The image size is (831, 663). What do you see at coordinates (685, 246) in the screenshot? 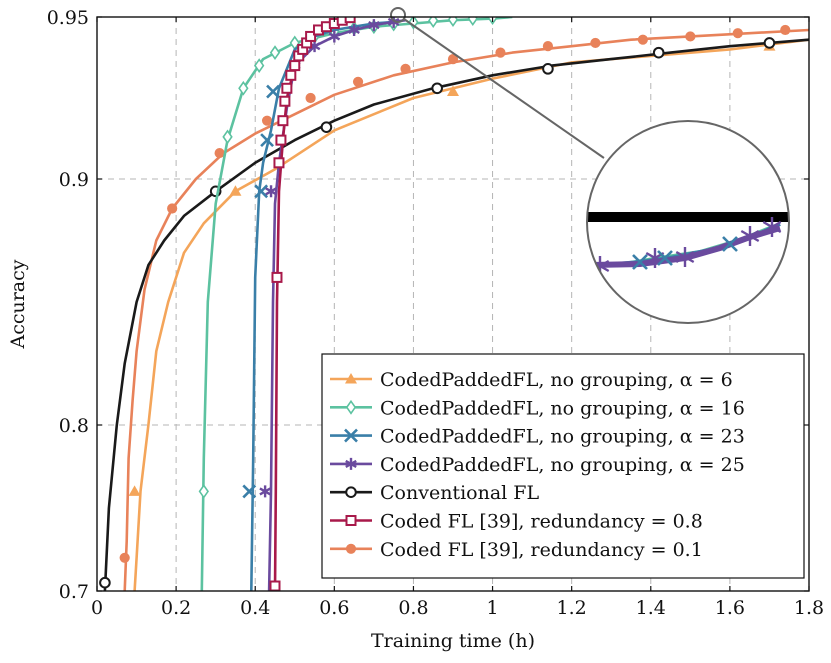
I see `inset-alpha25-line` at bounding box center [685, 246].